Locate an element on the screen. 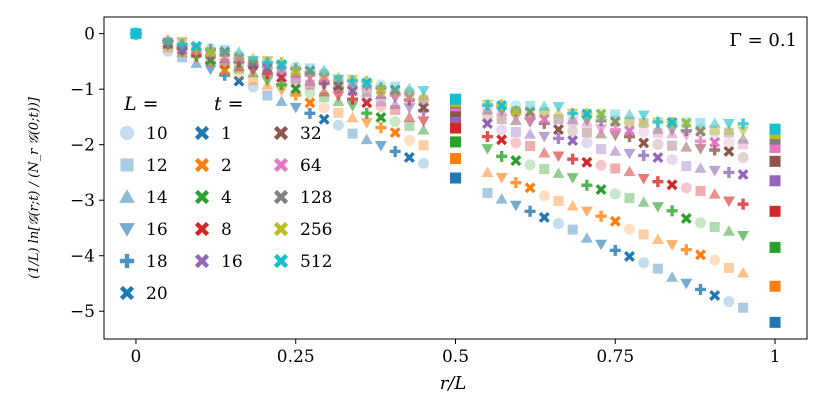  y-tick-label: −1 is located at coordinates (82, 90).